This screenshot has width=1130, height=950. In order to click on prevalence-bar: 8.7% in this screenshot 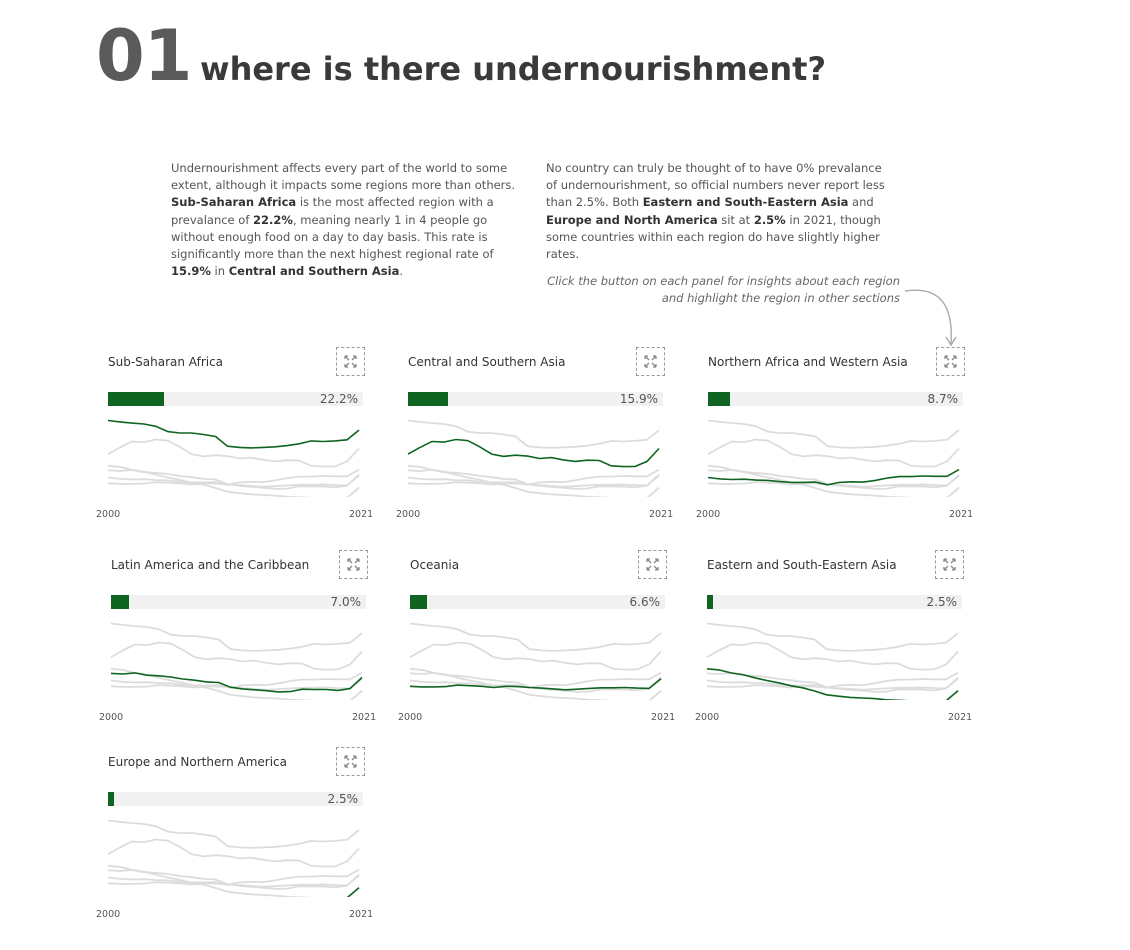, I will do `click(835, 399)`.